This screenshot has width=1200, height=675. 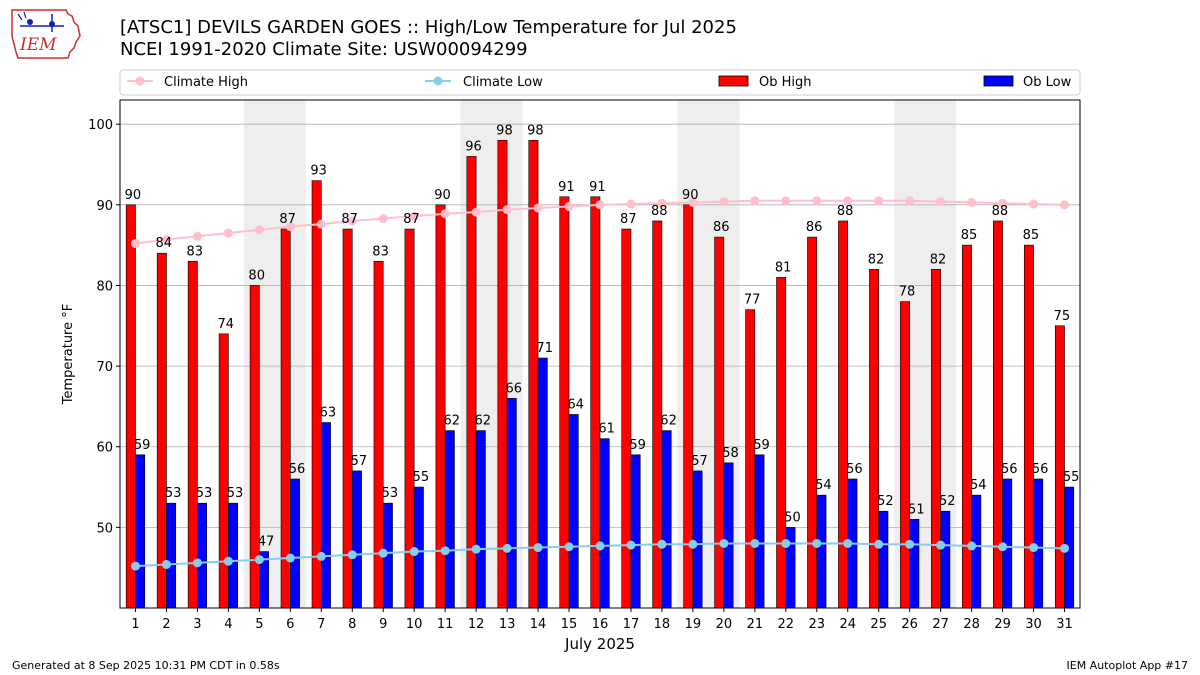 I want to click on x-tick-label: 10, so click(x=414, y=624).